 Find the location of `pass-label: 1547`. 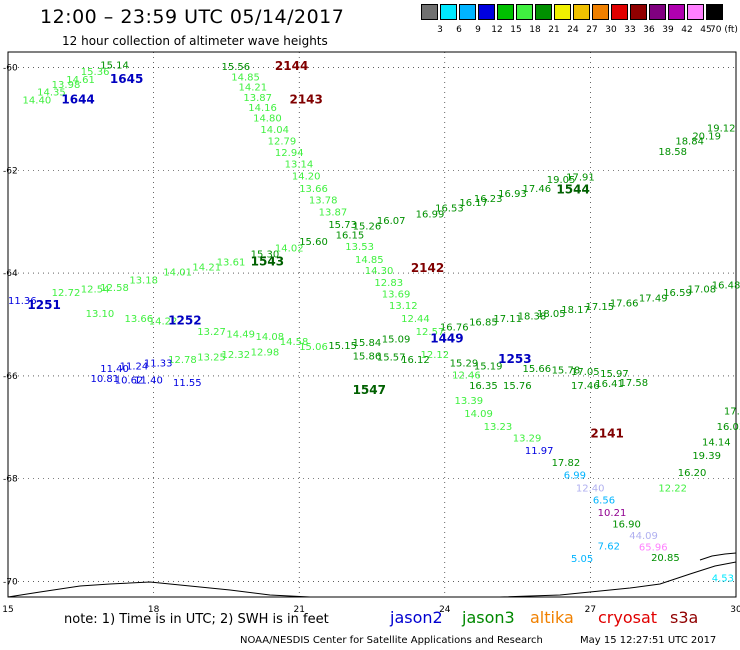

pass-label: 1547 is located at coordinates (369, 390).